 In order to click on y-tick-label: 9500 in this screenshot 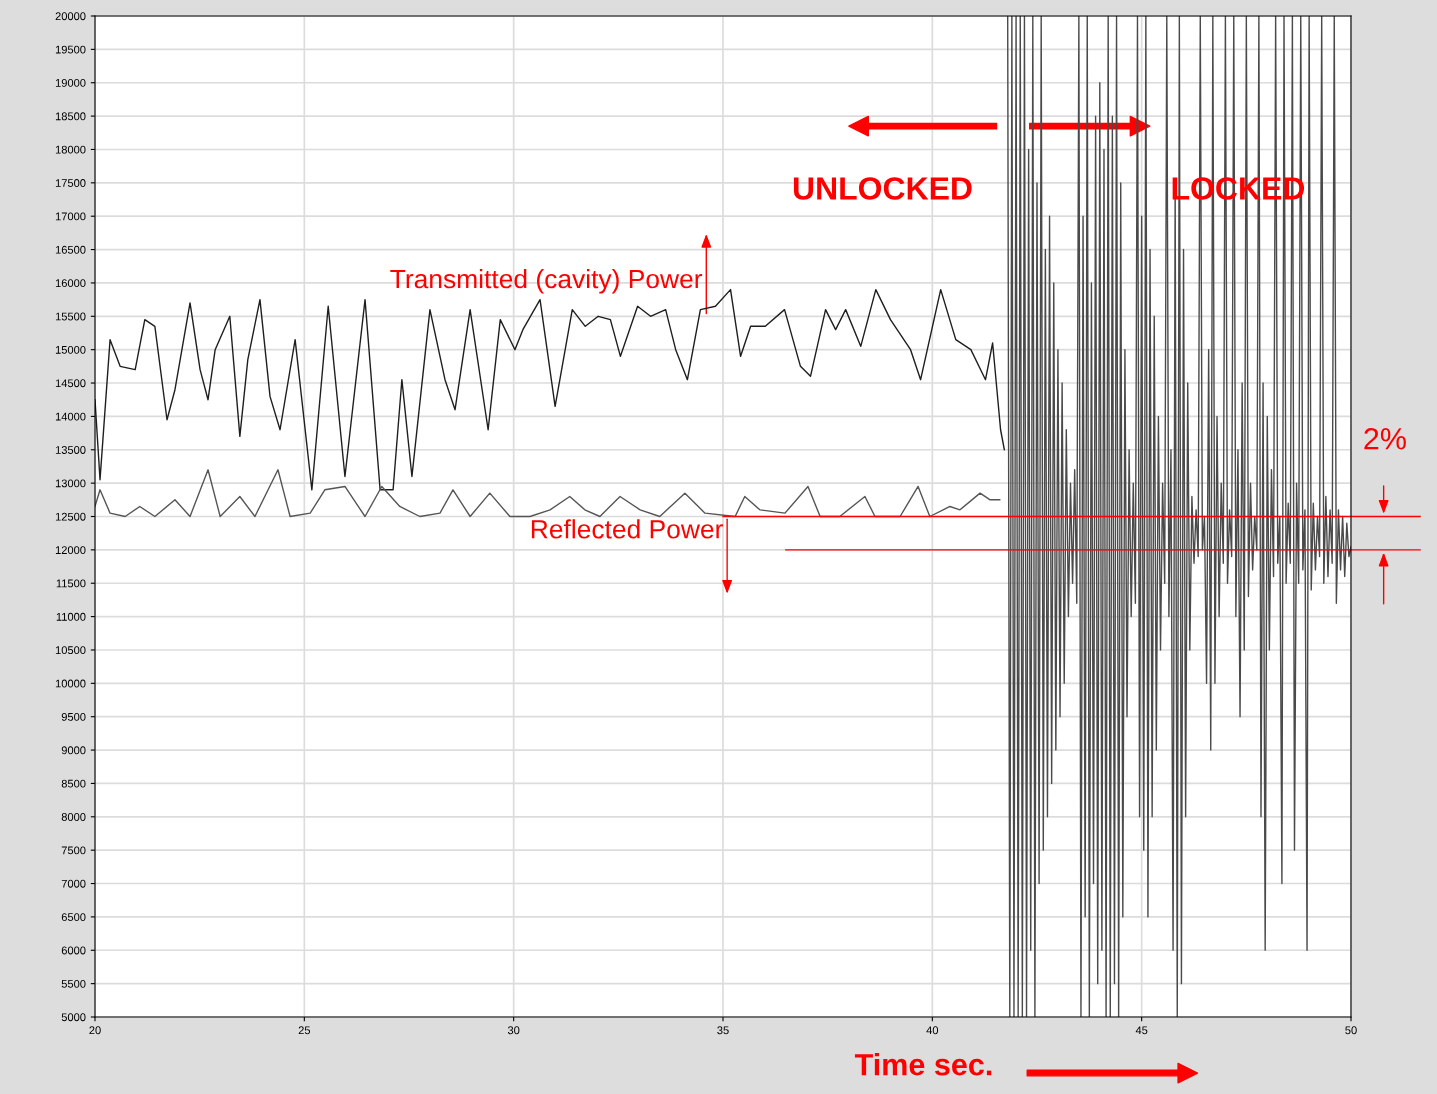, I will do `click(73, 716)`.